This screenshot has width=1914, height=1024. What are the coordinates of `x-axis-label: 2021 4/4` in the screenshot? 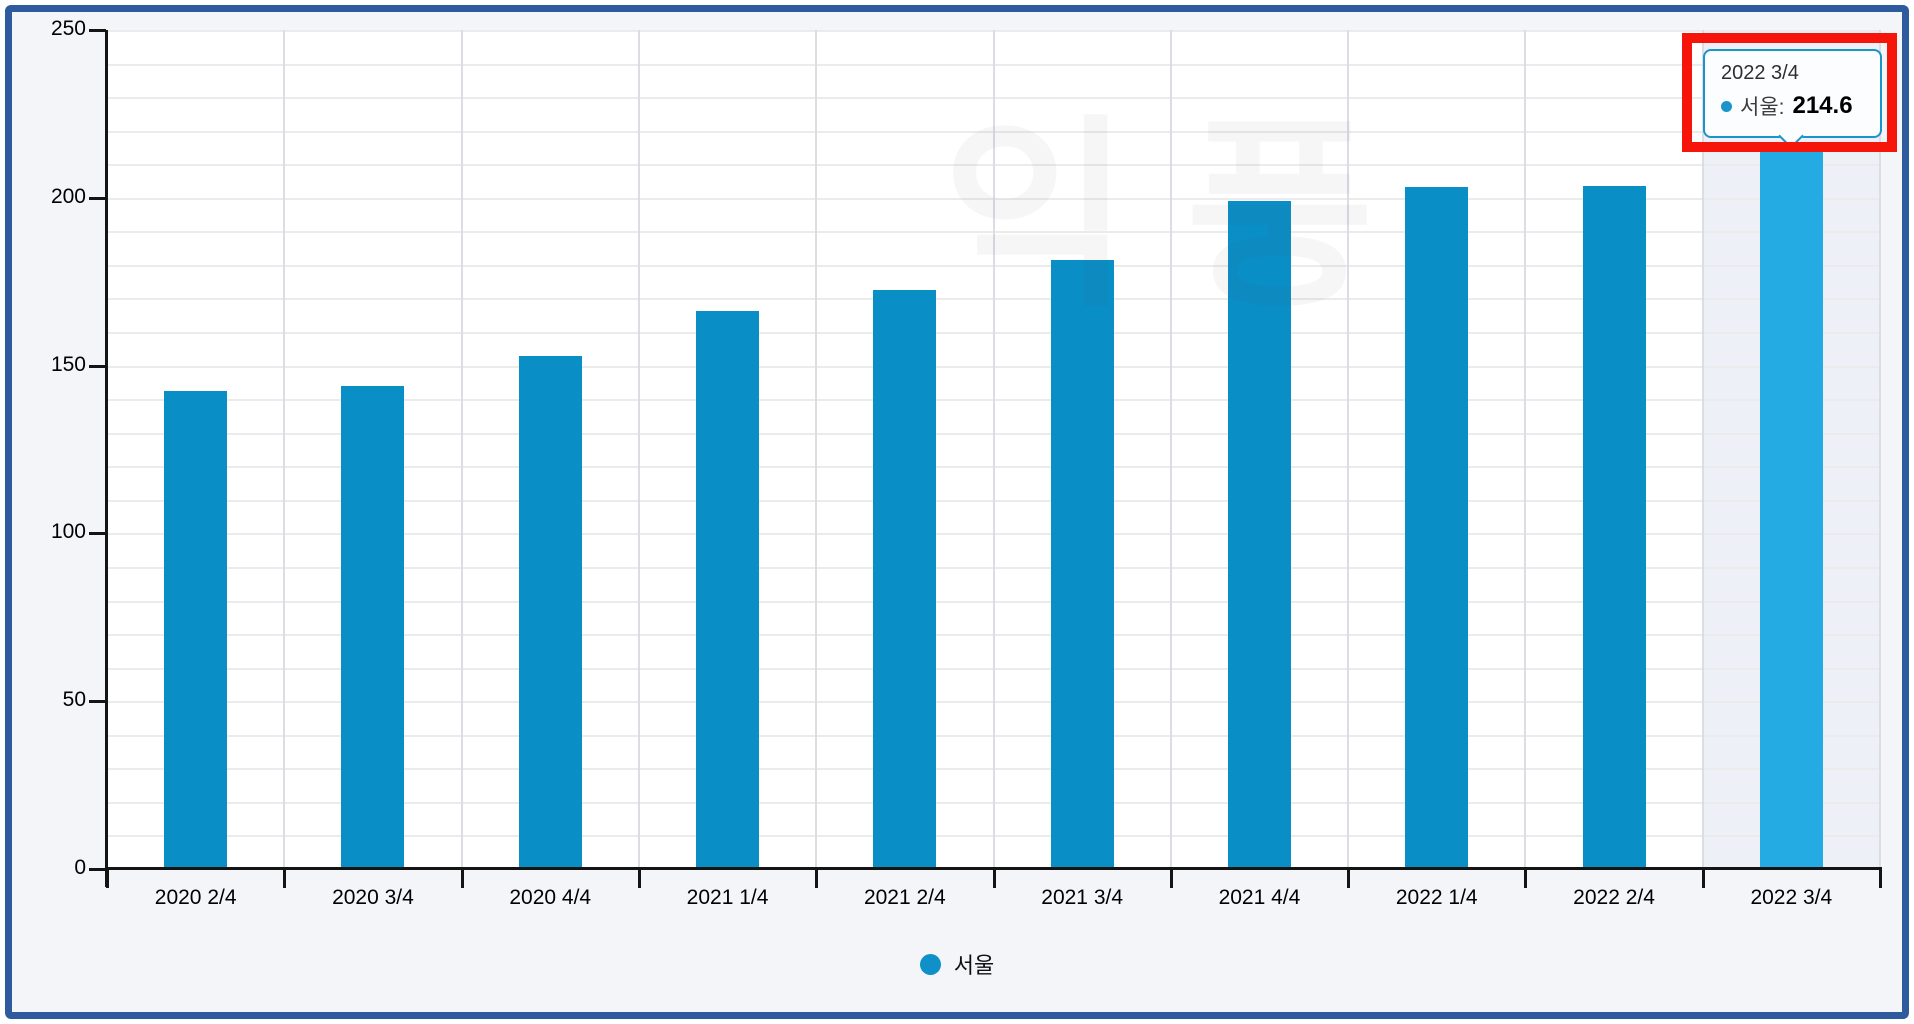 It's located at (1259, 897).